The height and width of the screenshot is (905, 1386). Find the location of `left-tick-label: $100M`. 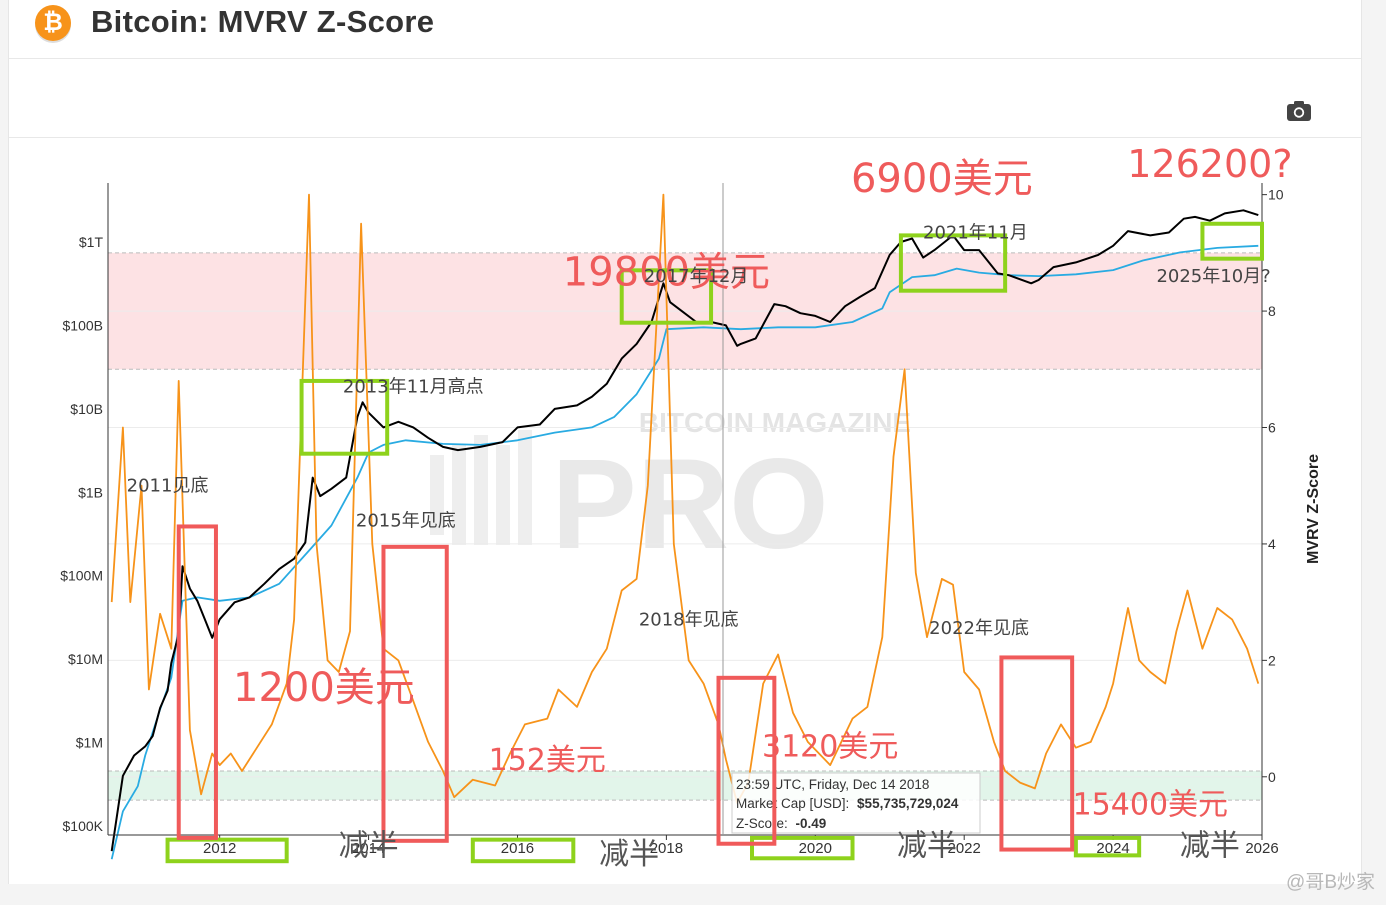

left-tick-label: $100M is located at coordinates (81, 576).